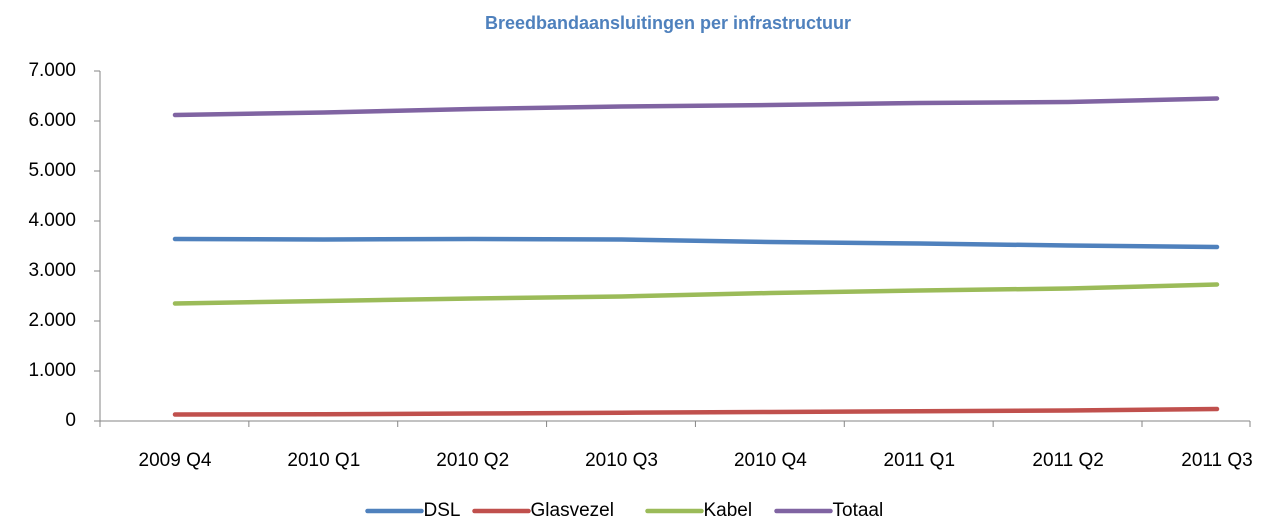  I want to click on legend-label: Totaal, so click(858, 510).